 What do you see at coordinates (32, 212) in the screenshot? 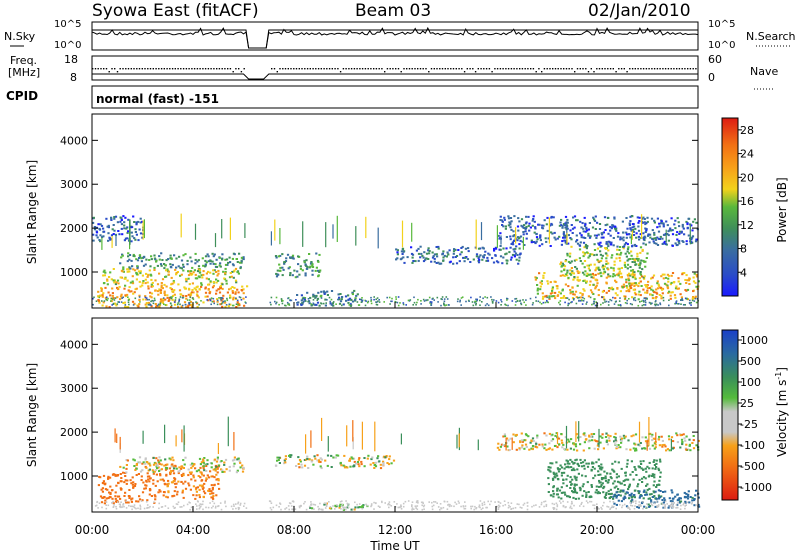
I see `power-ylabel: Slant Range [km]` at bounding box center [32, 212].